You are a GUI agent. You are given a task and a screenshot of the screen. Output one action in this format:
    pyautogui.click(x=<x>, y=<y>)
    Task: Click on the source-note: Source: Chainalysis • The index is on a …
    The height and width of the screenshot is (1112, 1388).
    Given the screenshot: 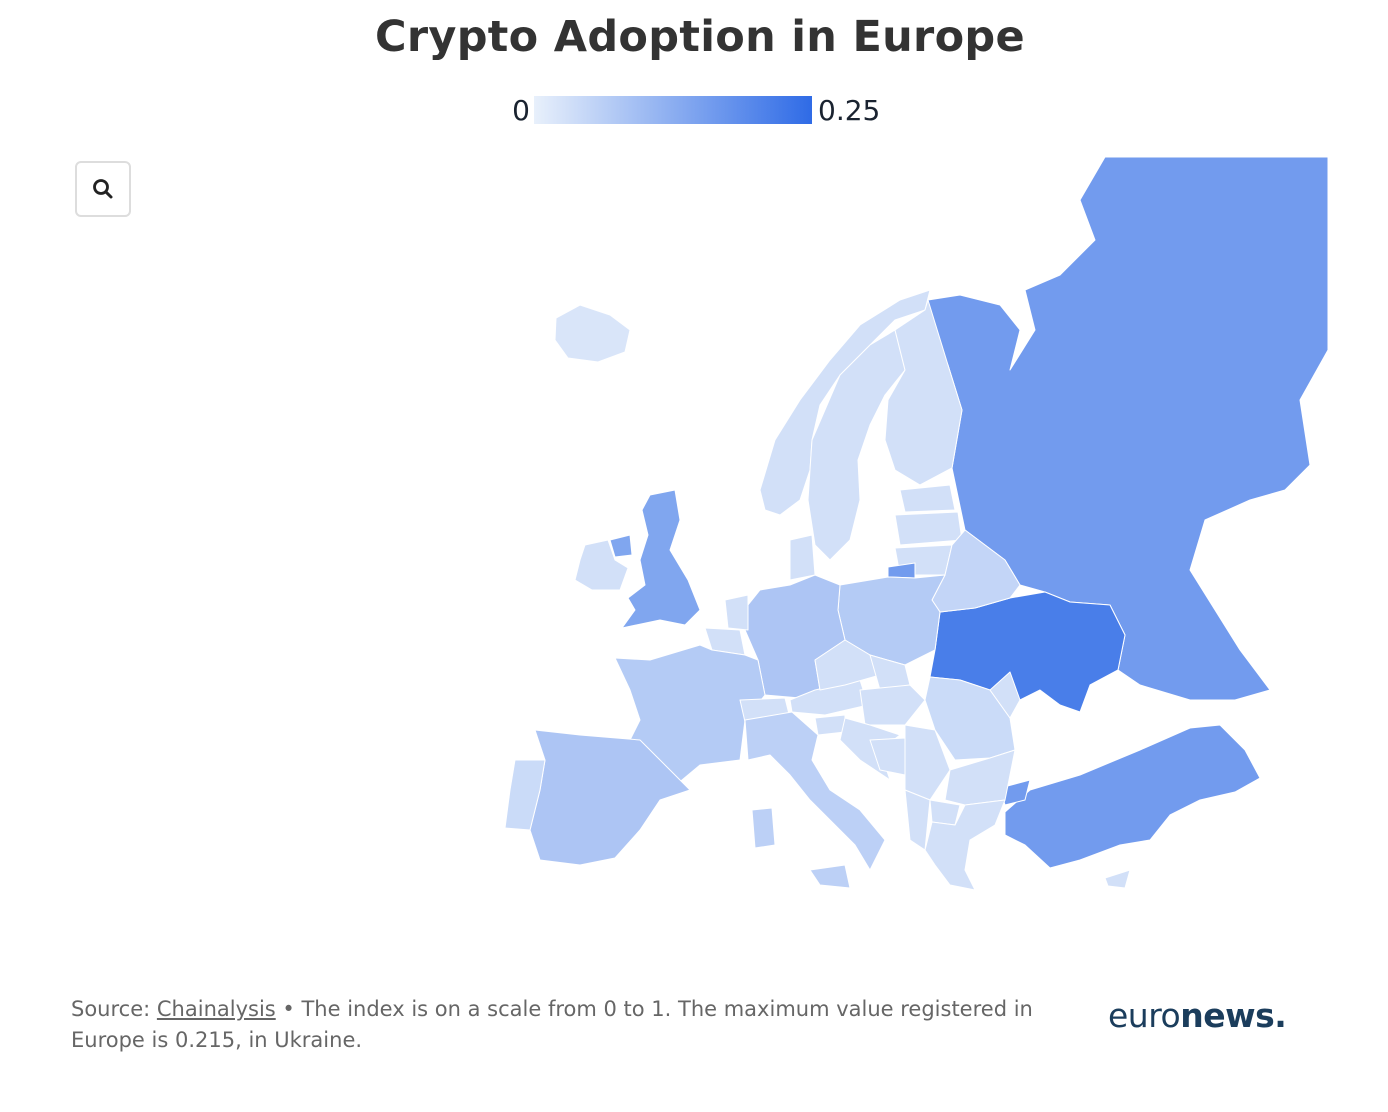 What is the action you would take?
    pyautogui.click(x=561, y=1025)
    